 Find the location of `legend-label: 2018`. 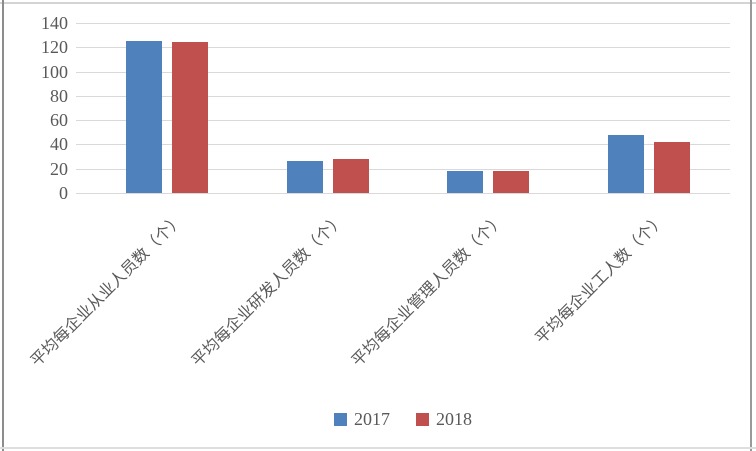

legend-label: 2018 is located at coordinates (454, 419).